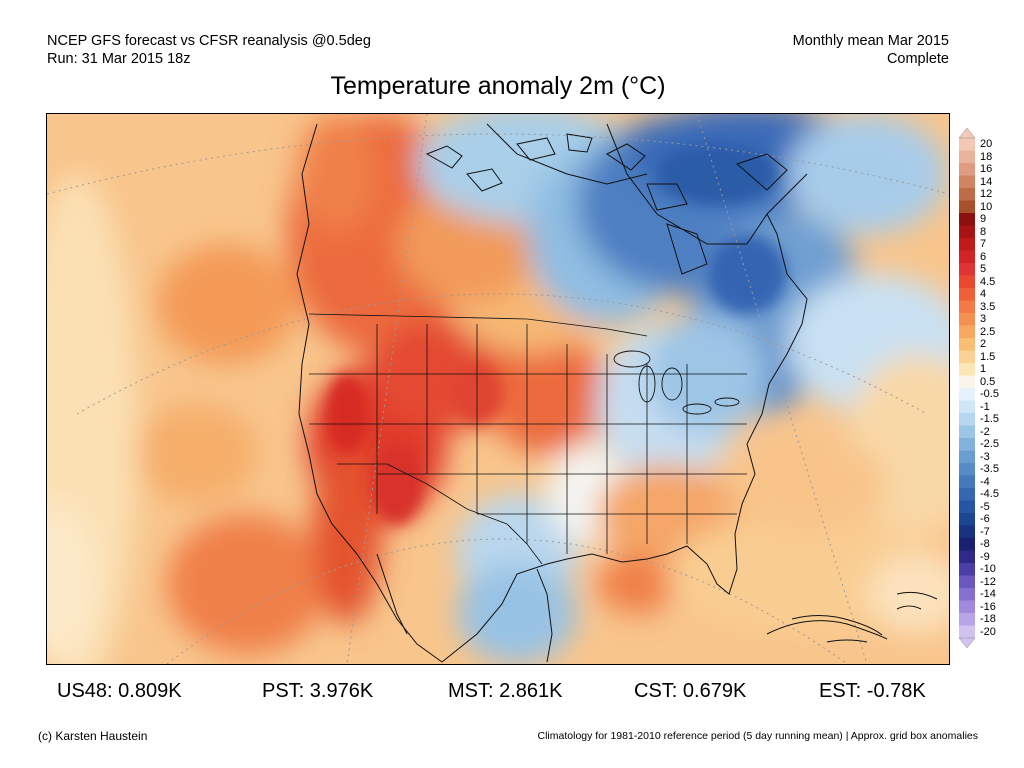 This screenshot has width=1024, height=768. I want to click on stat-us48: US48: 0.809K, so click(119, 691).